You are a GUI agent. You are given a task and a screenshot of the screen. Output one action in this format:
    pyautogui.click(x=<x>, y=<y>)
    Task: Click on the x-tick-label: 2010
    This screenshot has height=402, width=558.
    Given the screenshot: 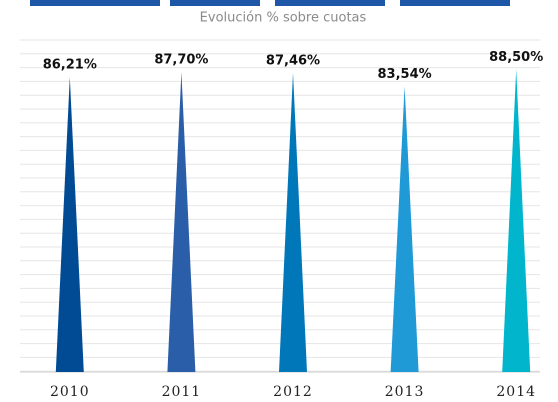 What is the action you would take?
    pyautogui.click(x=70, y=392)
    